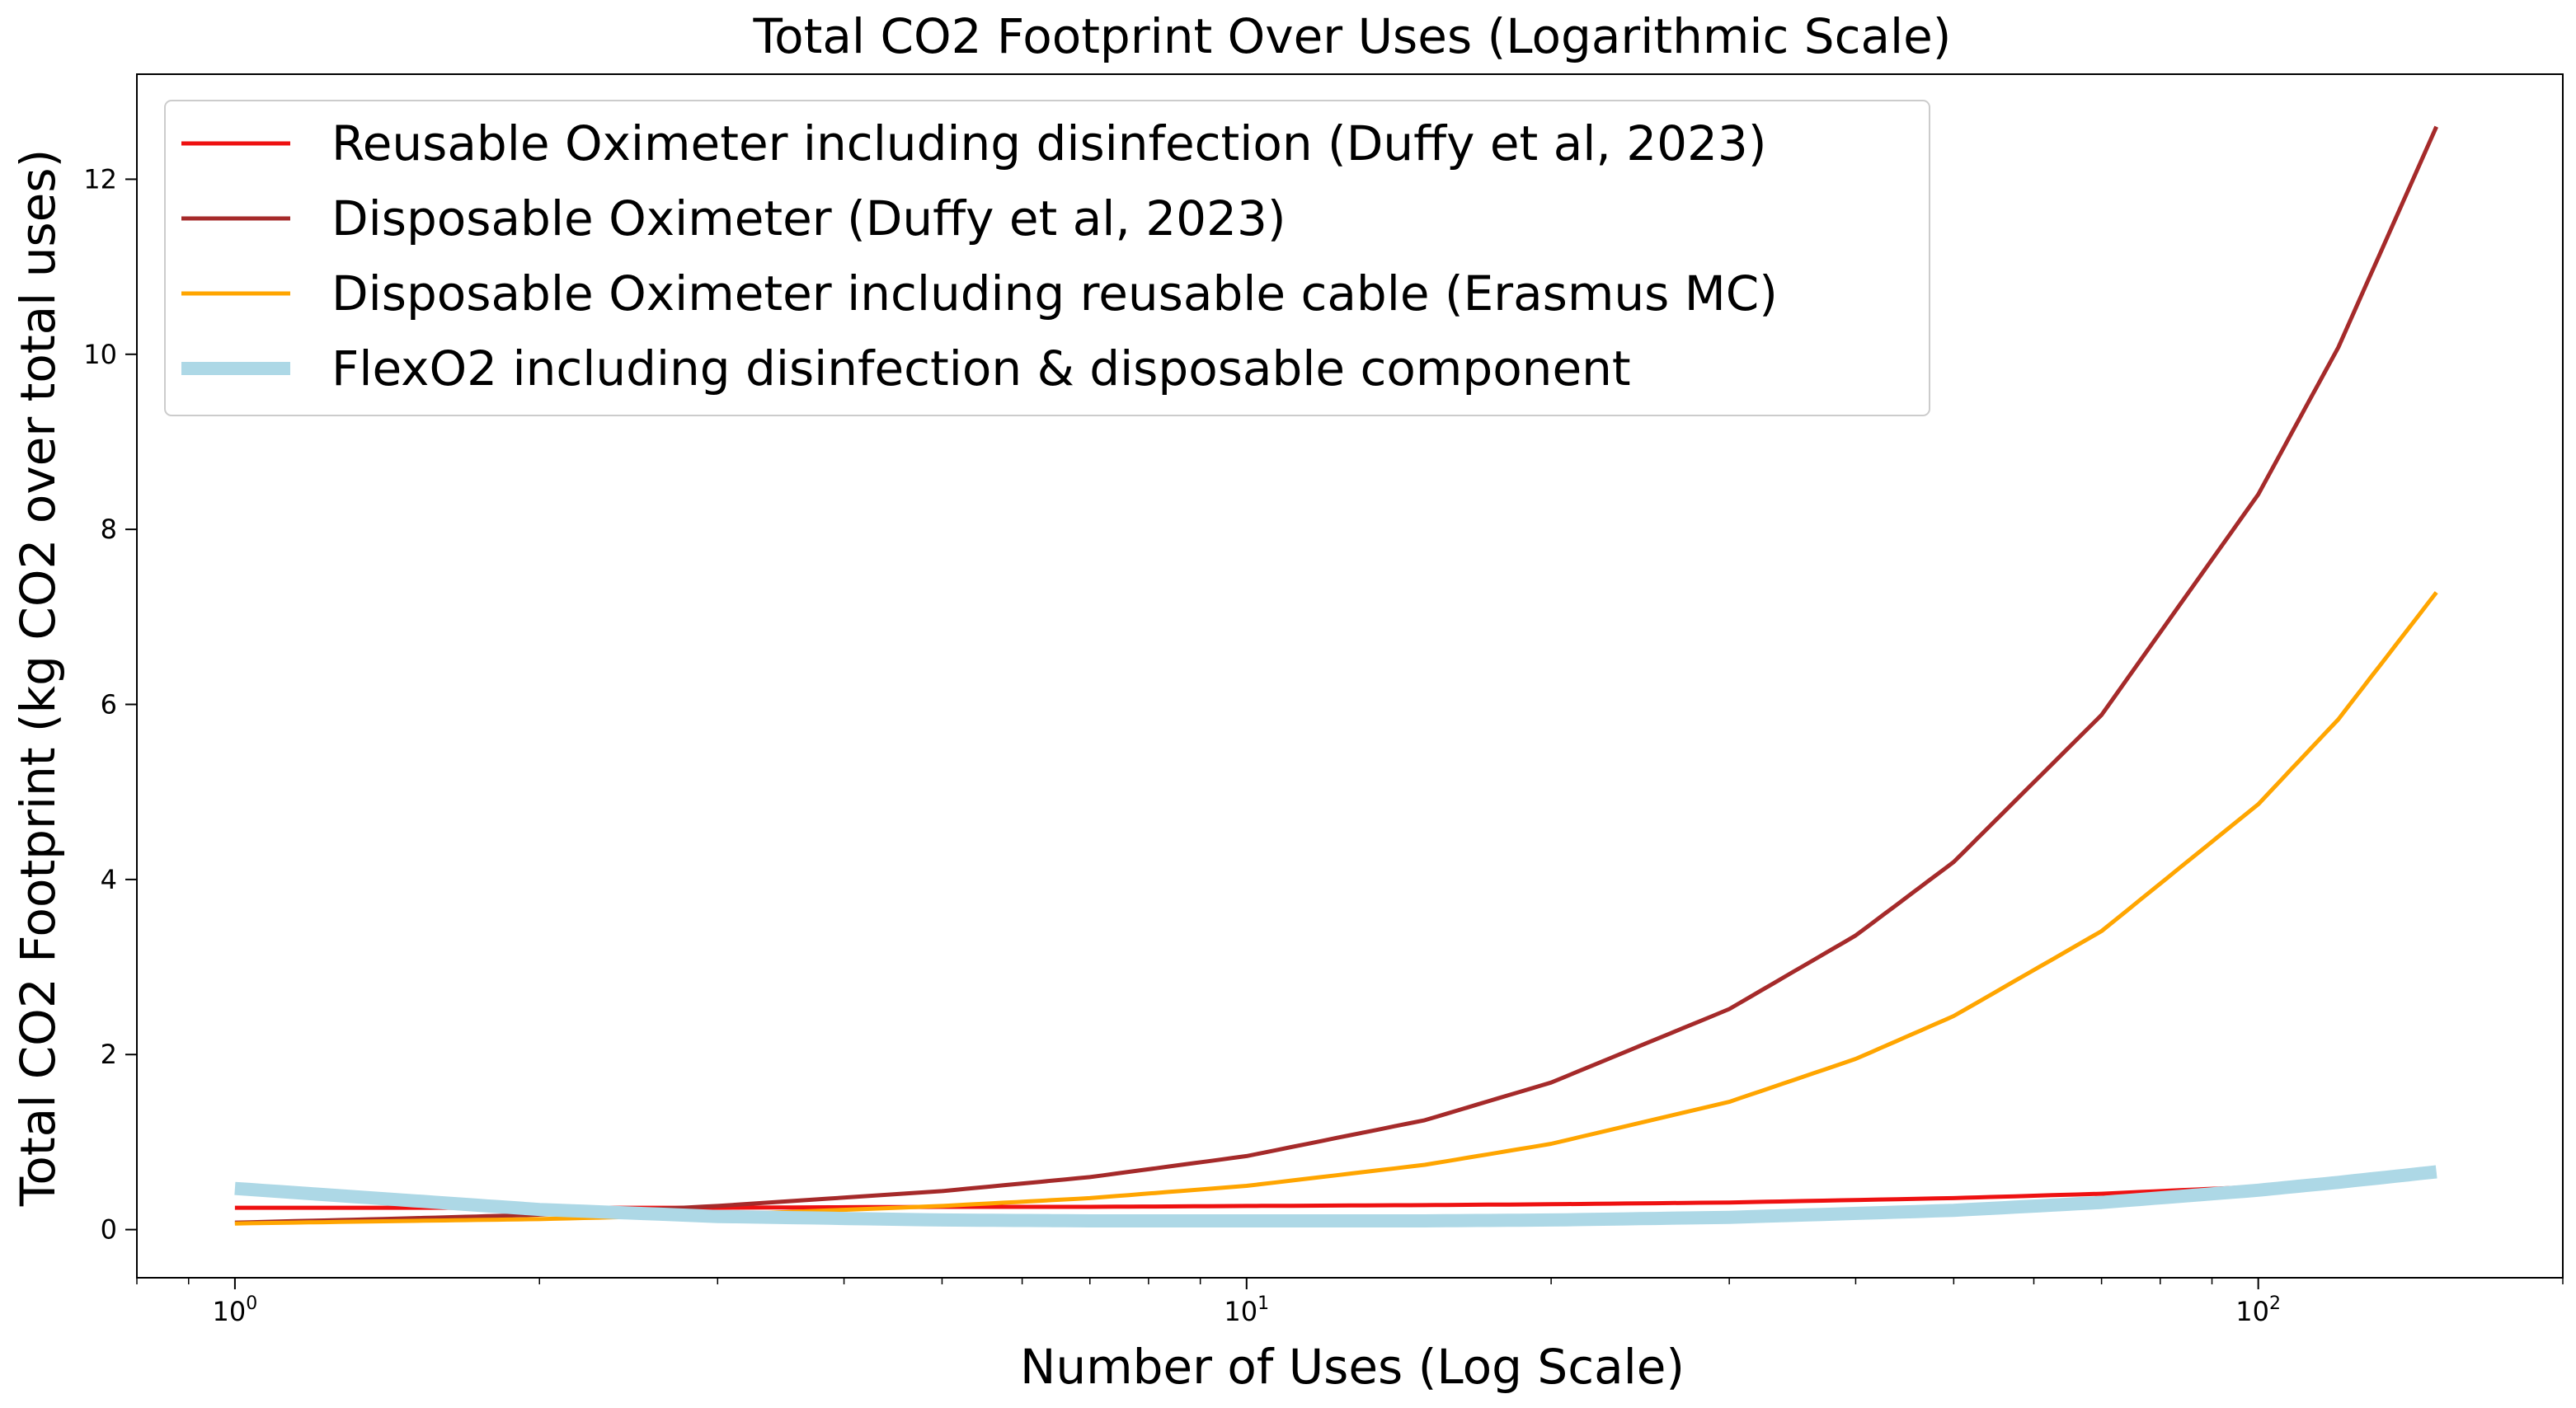  What do you see at coordinates (100, 179) in the screenshot?
I see `y-tick-label: 12` at bounding box center [100, 179].